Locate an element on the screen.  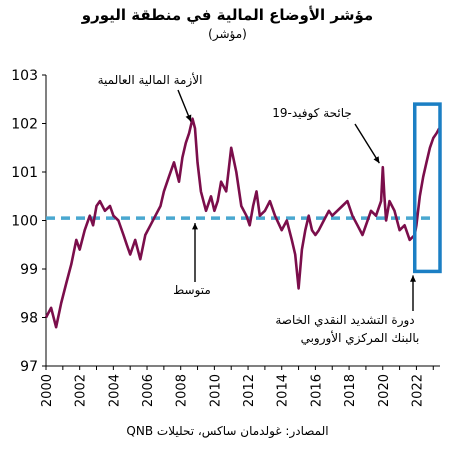
x-tick-label: 2000 is located at coordinates (47, 390).